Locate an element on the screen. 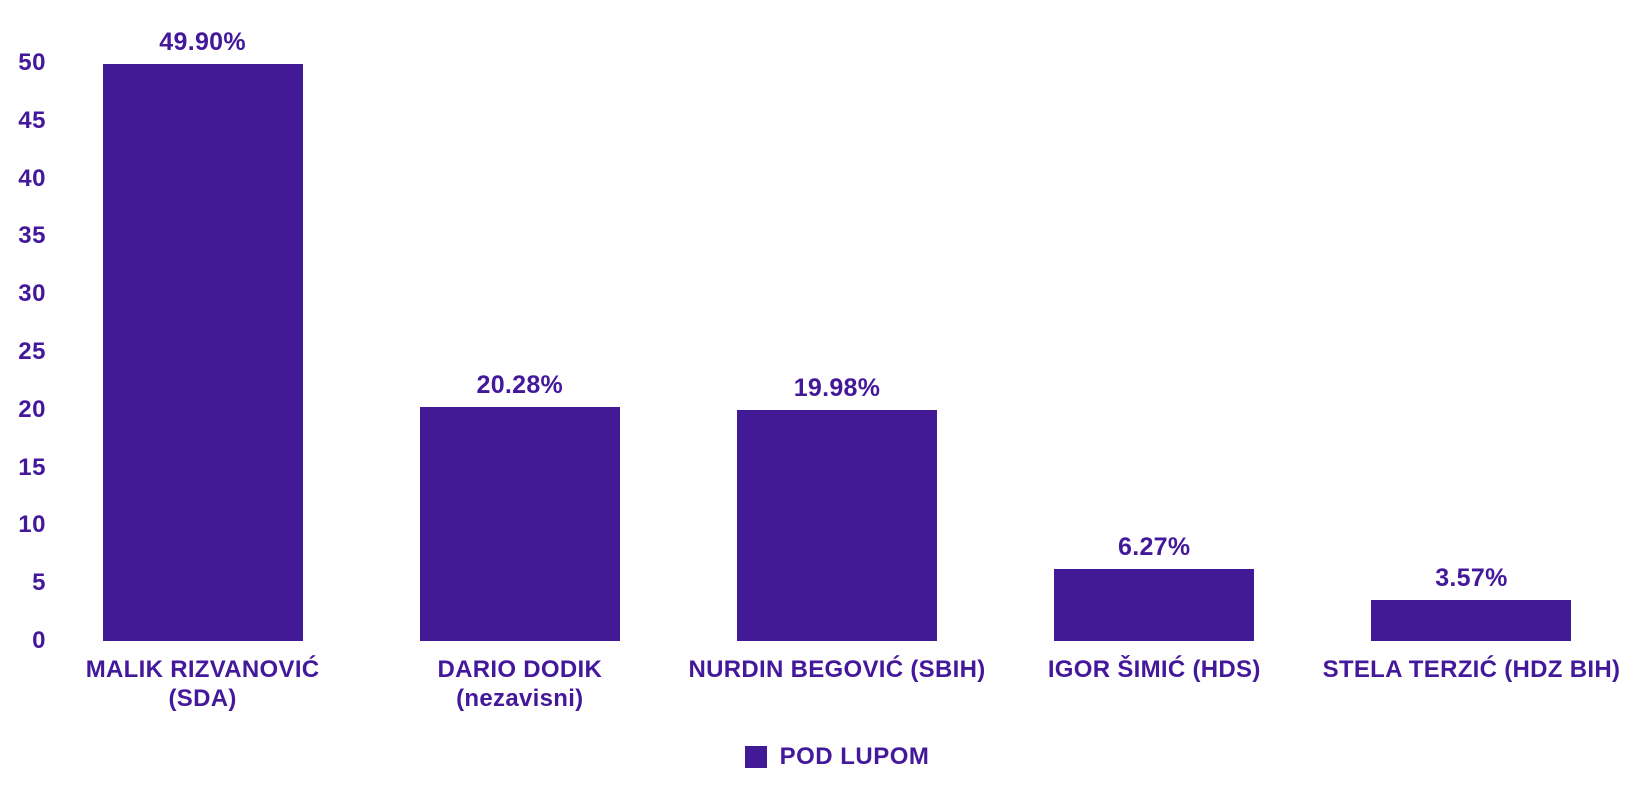 This screenshot has width=1650, height=800. y-tick-label: 35 is located at coordinates (32, 236).